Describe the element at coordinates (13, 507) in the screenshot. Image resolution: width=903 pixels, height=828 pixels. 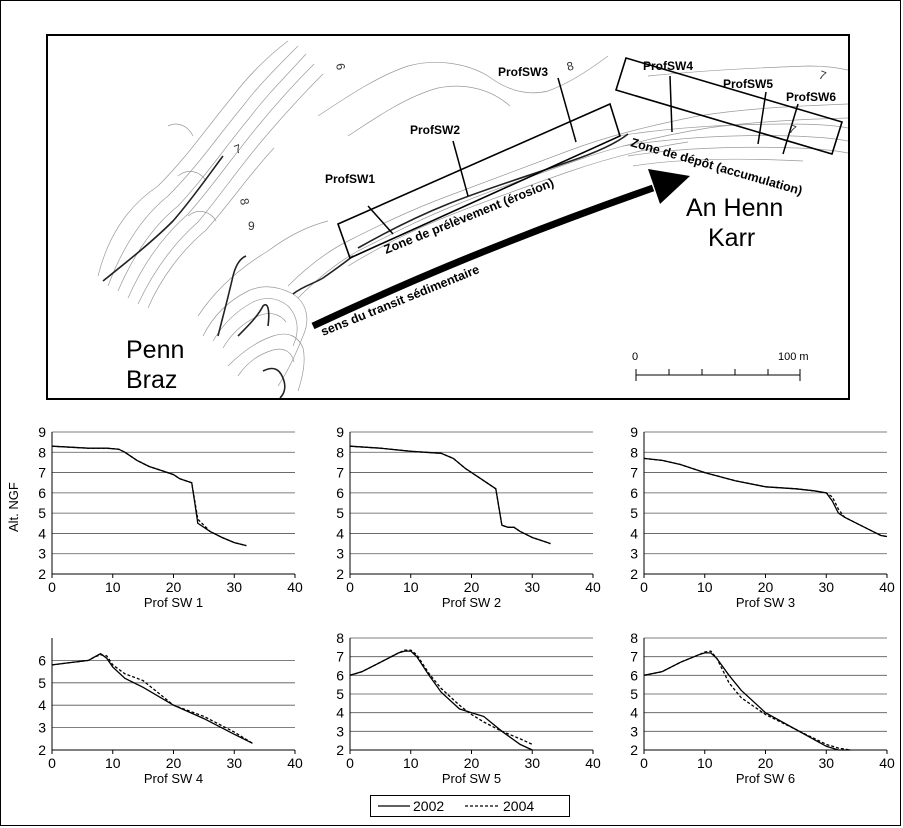
I see `y-axis-label: Alt. NGF` at that location.